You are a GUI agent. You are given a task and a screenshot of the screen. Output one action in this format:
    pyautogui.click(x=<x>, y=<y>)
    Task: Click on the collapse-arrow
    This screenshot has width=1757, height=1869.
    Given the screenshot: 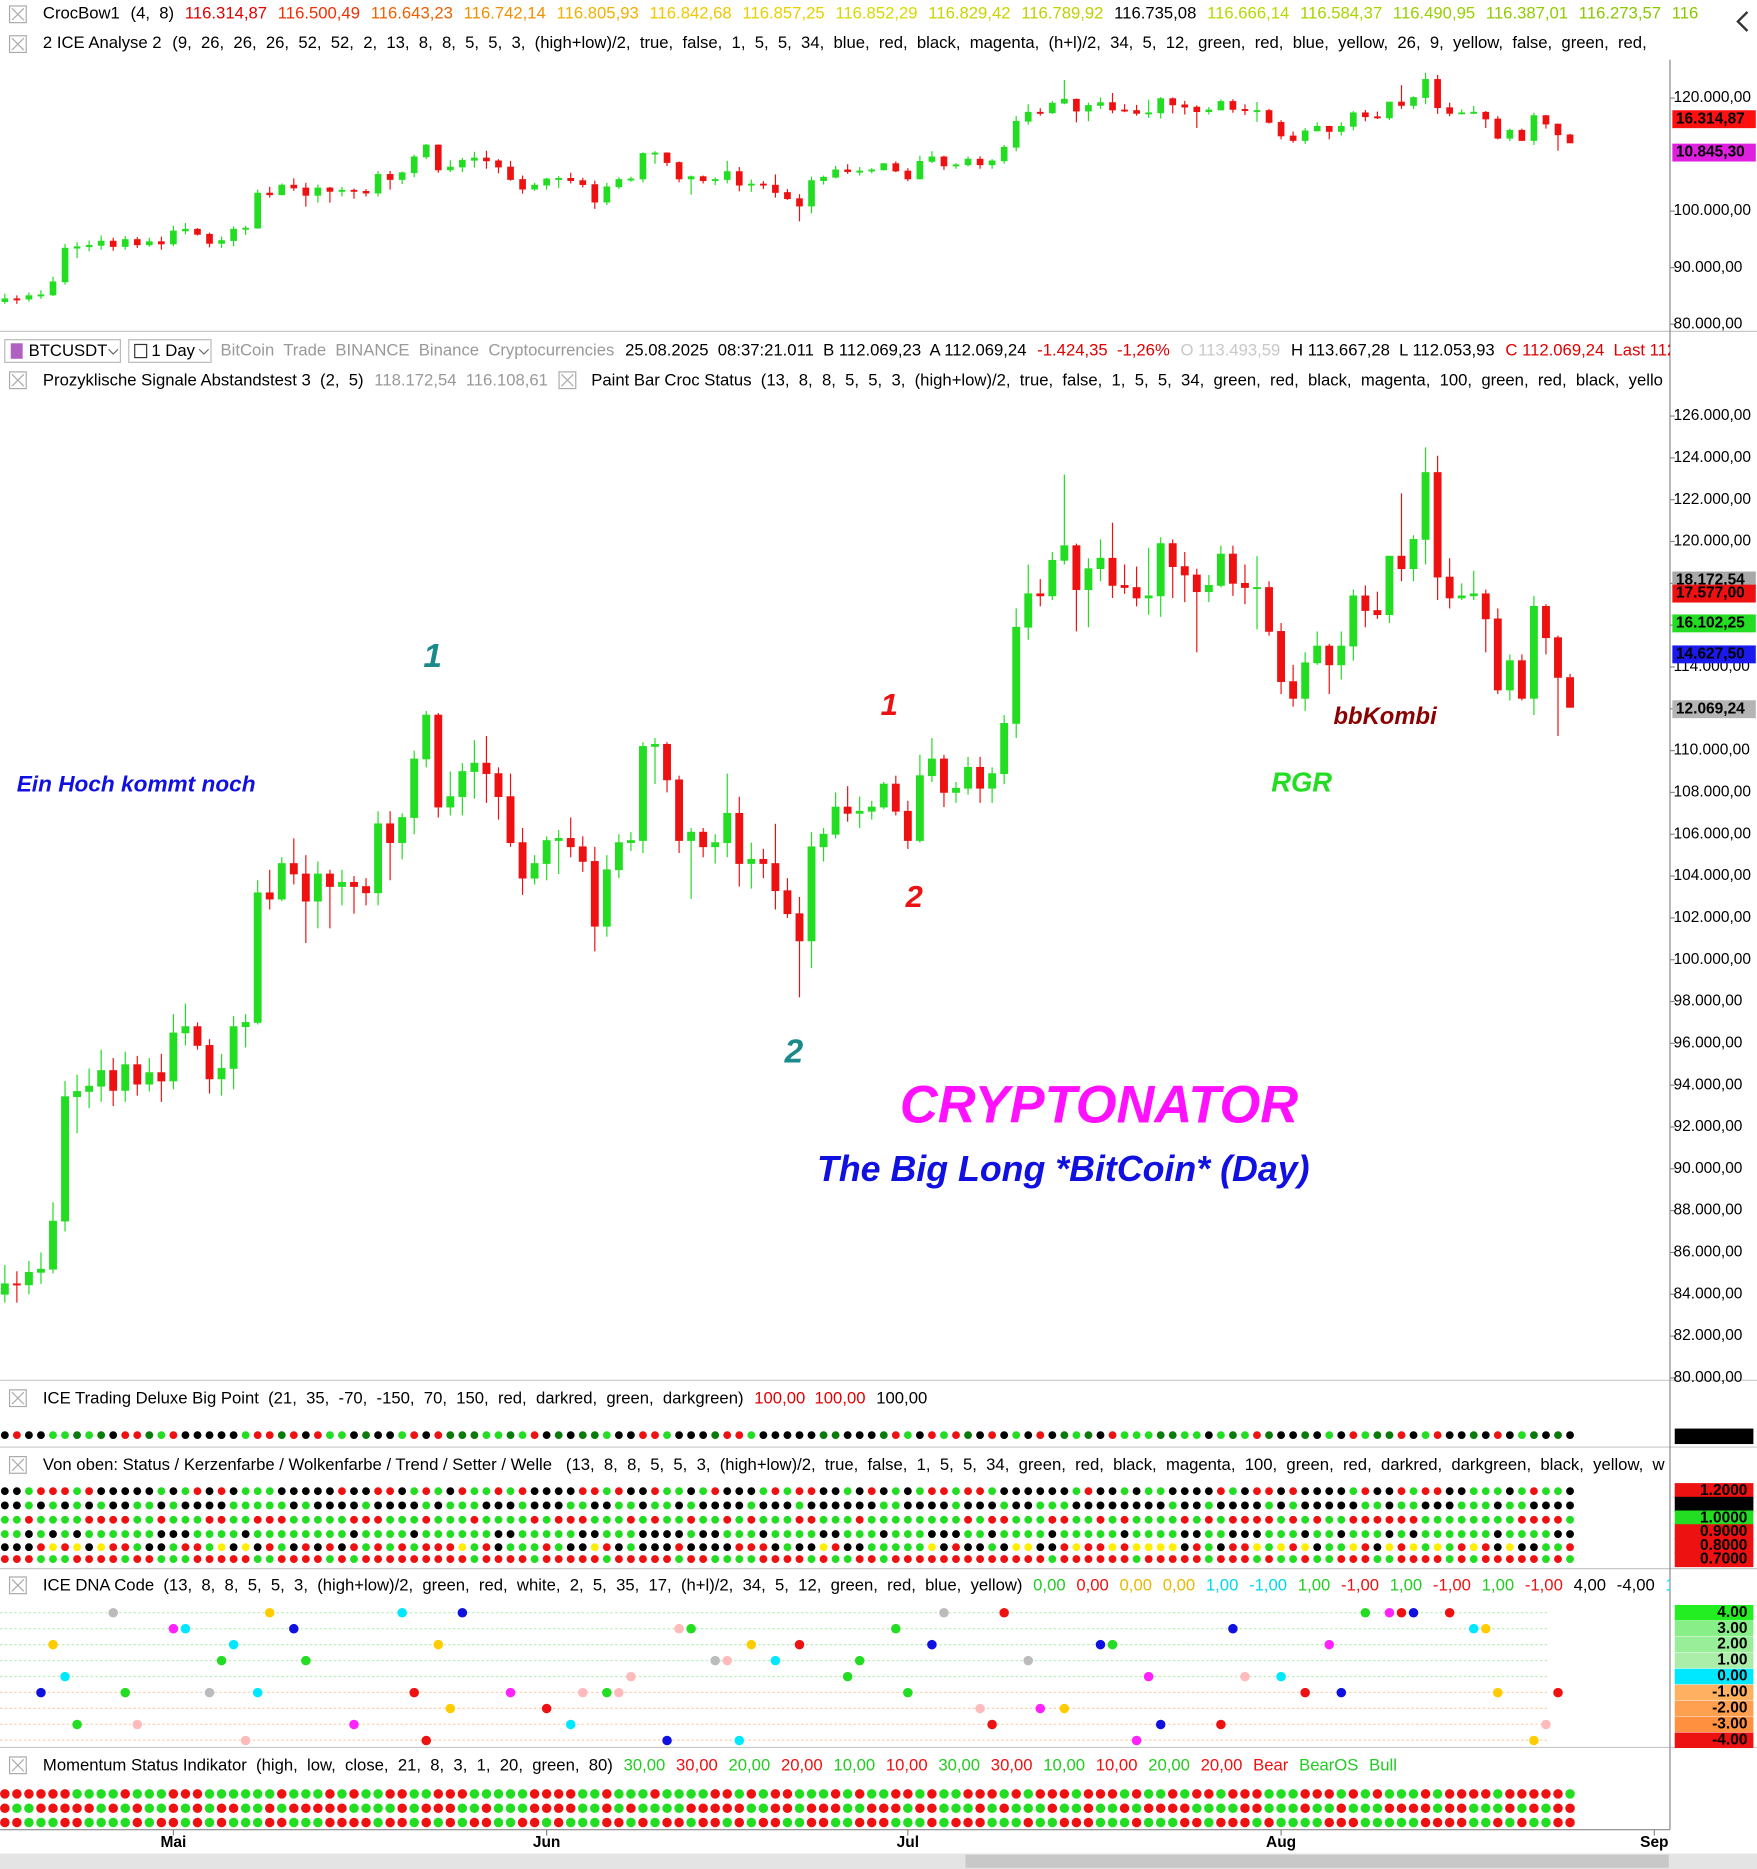 What is the action you would take?
    pyautogui.click(x=1742, y=21)
    